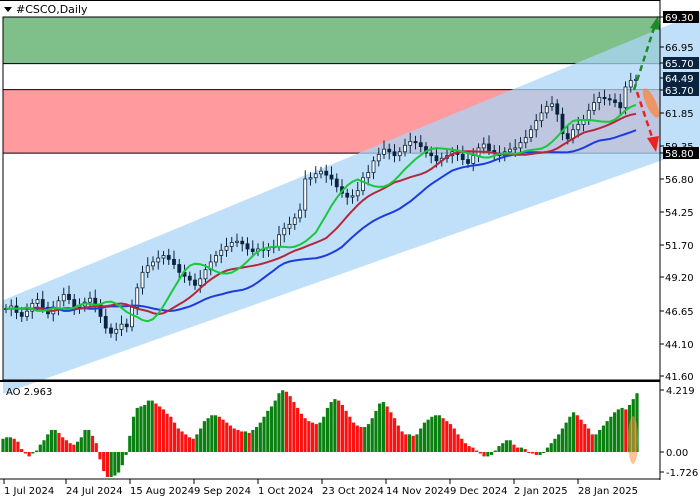 This screenshot has height=504, width=700. Describe the element at coordinates (331, 40) in the screenshot. I see `resistance-zone` at that location.